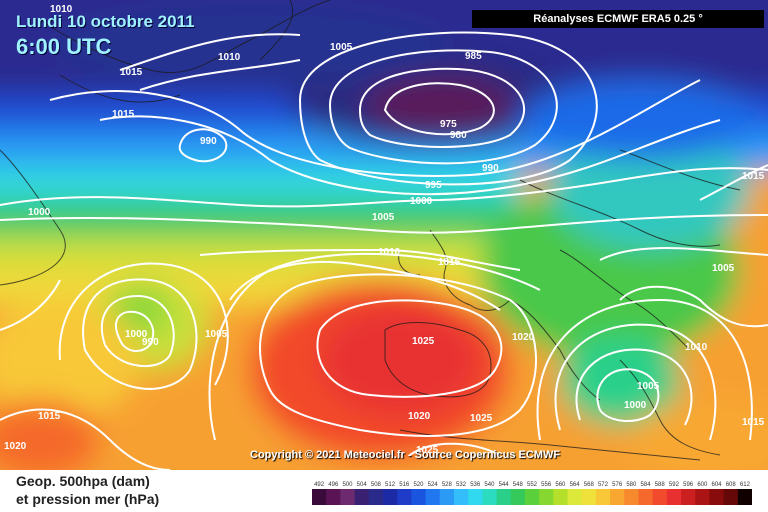  What do you see at coordinates (461, 485) in the screenshot?
I see `scale-tick-label: 532` at bounding box center [461, 485].